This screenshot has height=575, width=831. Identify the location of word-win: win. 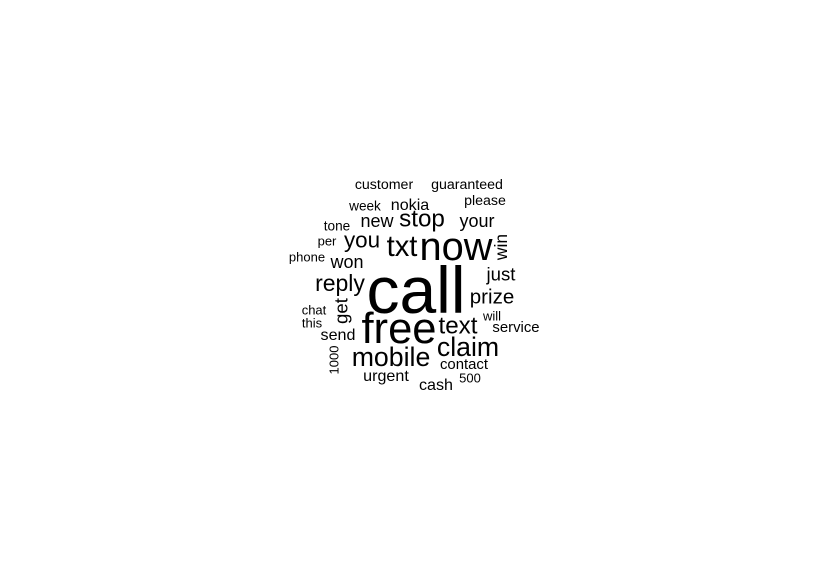
(501, 247).